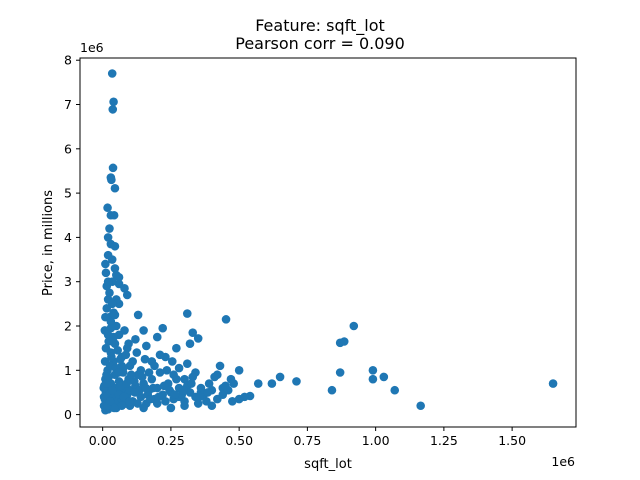 The image size is (640, 480). Describe the element at coordinates (48, 243) in the screenshot. I see `y-axis-label: Price, in millions` at that location.